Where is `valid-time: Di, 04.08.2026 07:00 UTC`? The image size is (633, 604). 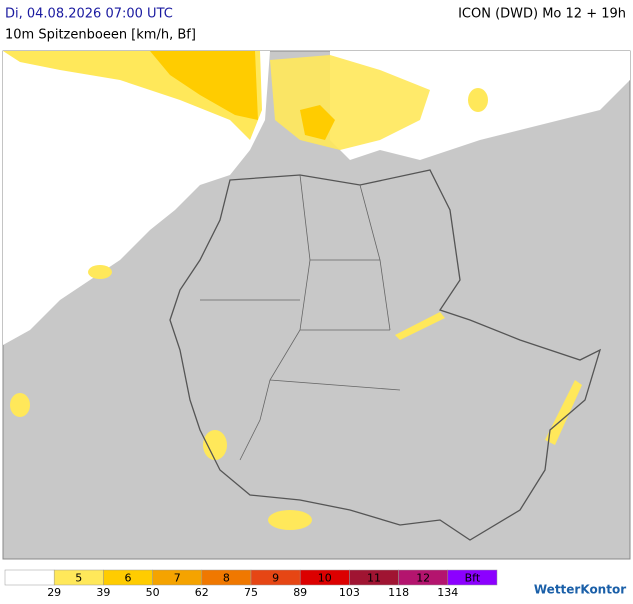
valid-time: Di, 04.08.2026 07:00 UTC is located at coordinates (89, 14).